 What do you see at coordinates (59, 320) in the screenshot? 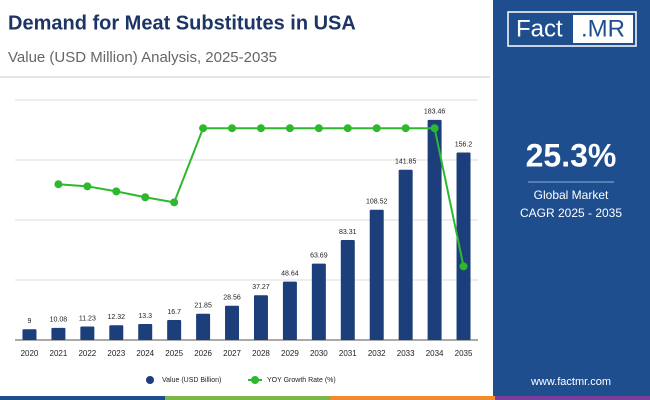
I see `data-label: 10.08` at bounding box center [59, 320].